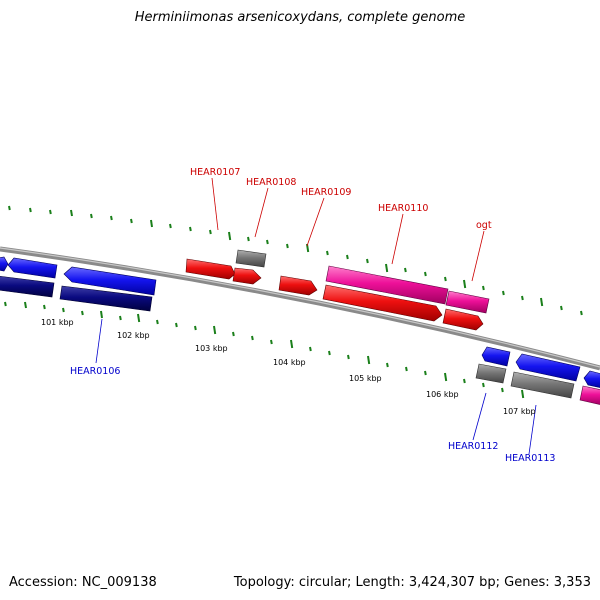 Image resolution: width=600 pixels, height=600 pixels. I want to click on gene-labels-top: HEAR0107 HEAR0108 HEAR0109 HEAR0110 ogt, so click(341, 199).